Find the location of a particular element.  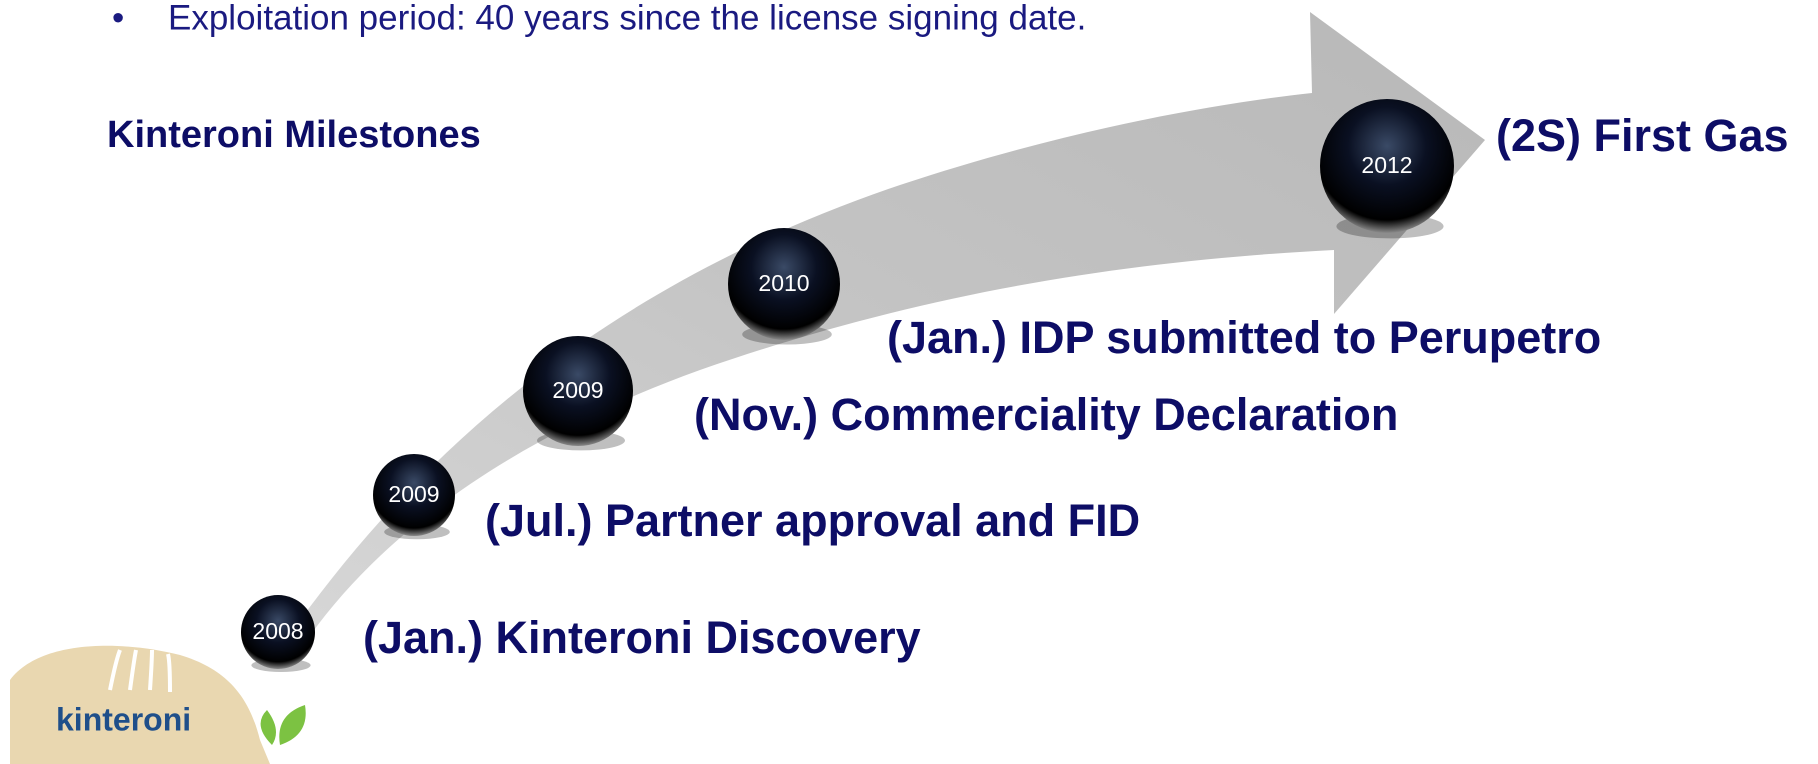

milestone-label: (Jul.) Partner approval and FID is located at coordinates (812, 520).